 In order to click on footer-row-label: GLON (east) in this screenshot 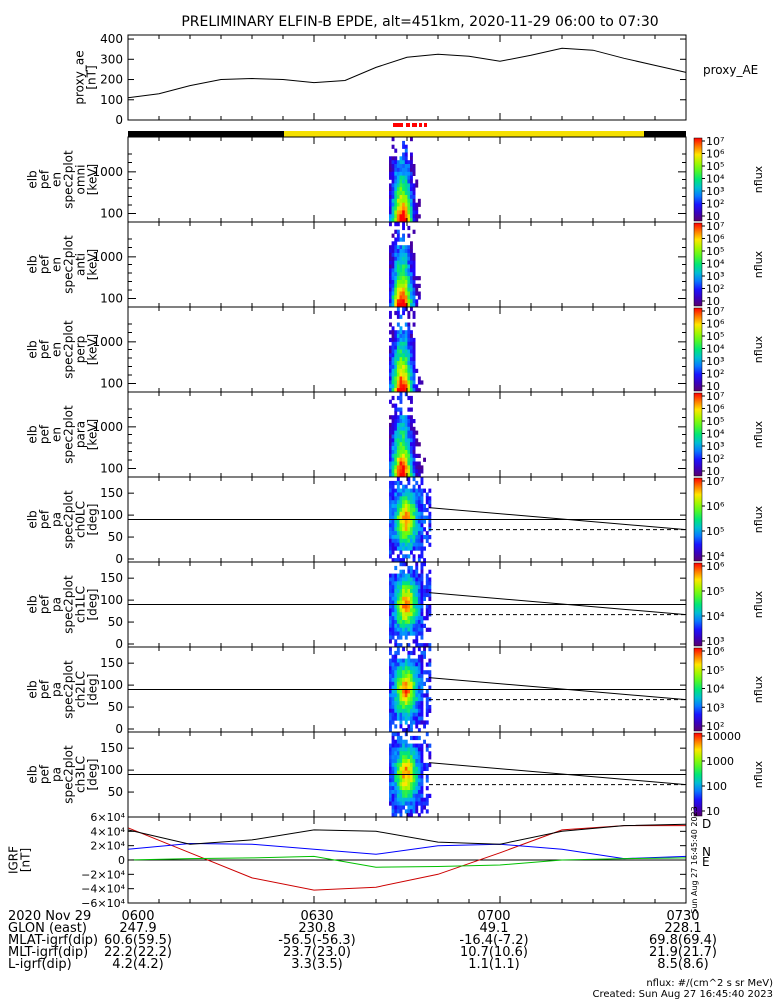, I will do `click(47, 928)`.